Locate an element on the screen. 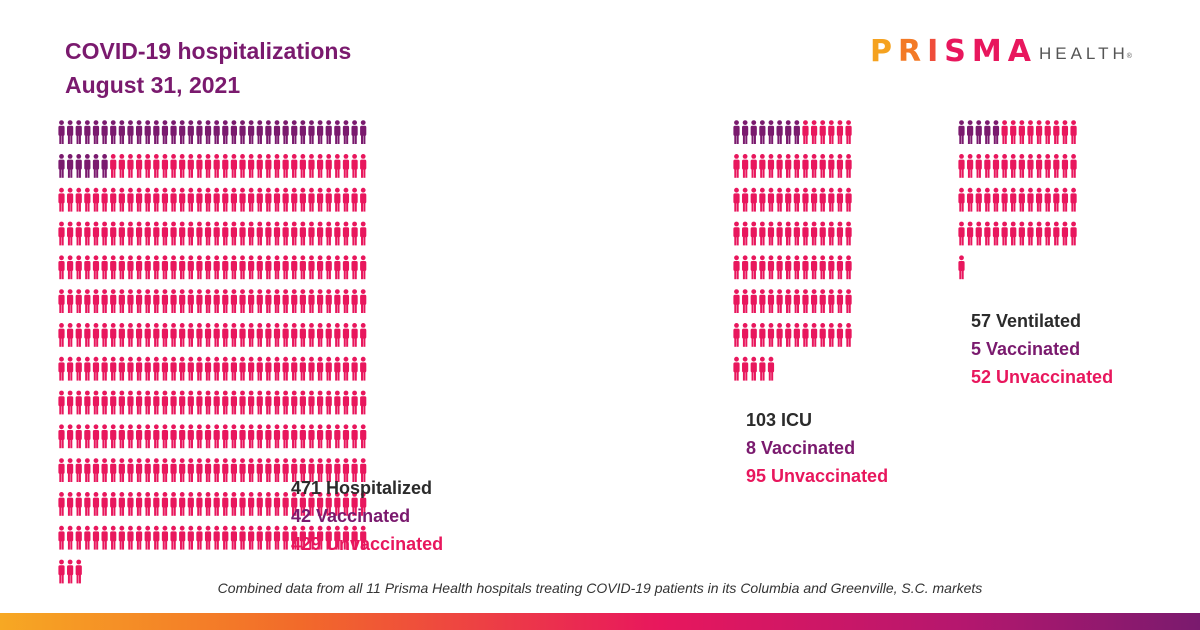  title-line-2: August 31, 2021 is located at coordinates (153, 85).